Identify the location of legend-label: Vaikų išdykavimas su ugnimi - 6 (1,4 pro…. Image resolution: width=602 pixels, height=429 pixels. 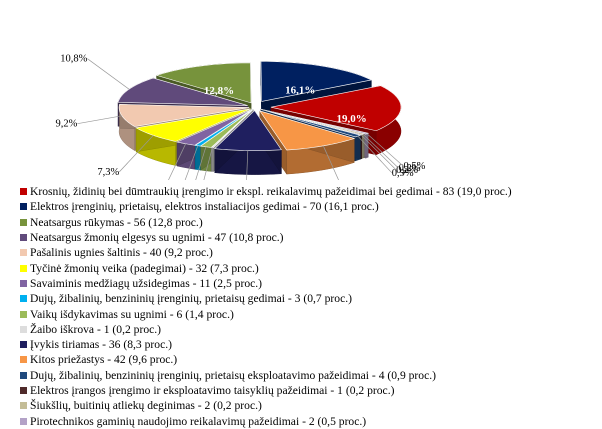
(132, 314).